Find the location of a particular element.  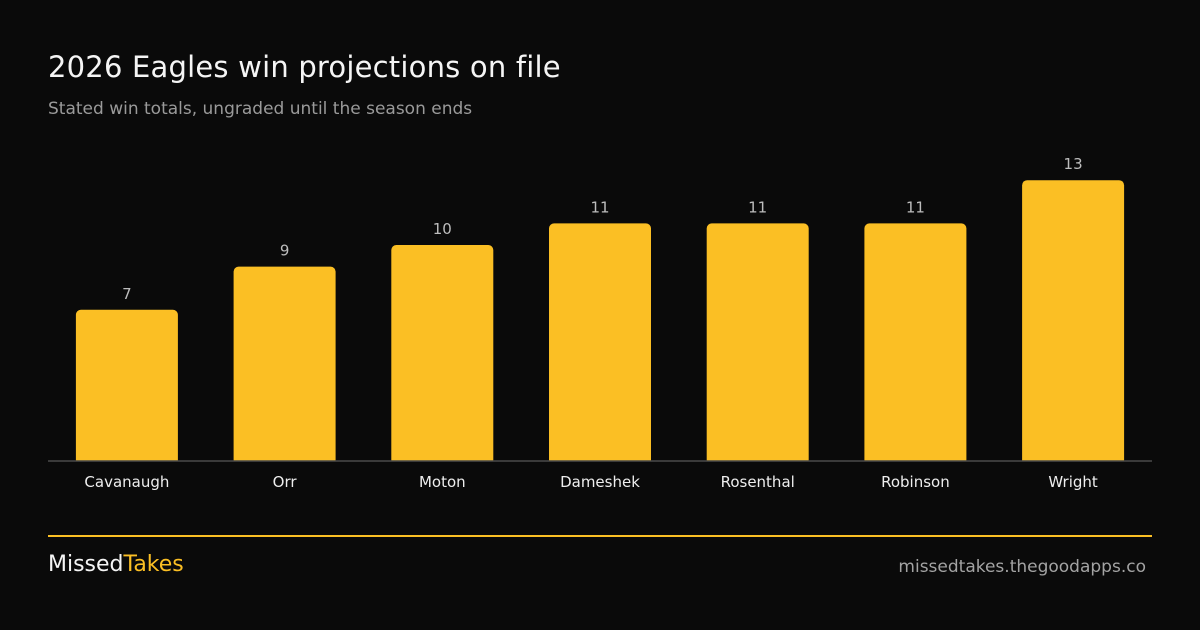

category-label: Robinson is located at coordinates (915, 482).